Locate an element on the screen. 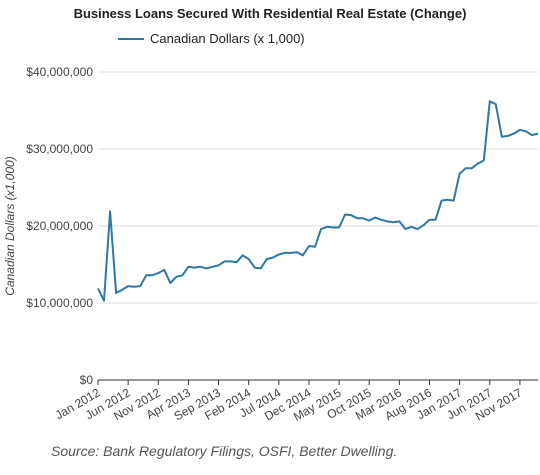 Image resolution: width=540 pixels, height=475 pixels. y-tick-label: $40,000,000 is located at coordinates (59, 72).